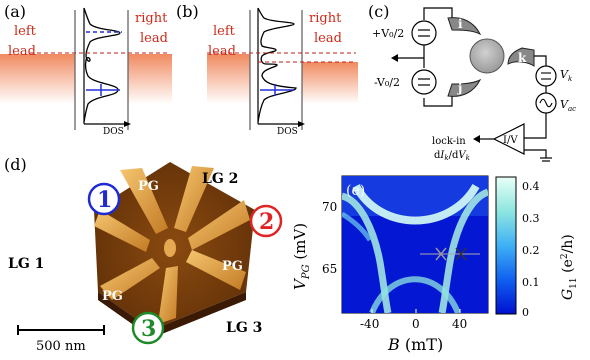 The width and height of the screenshot is (590, 360). I want to click on panel-a: (a) DOS left lead right lead, so click(86, 69).